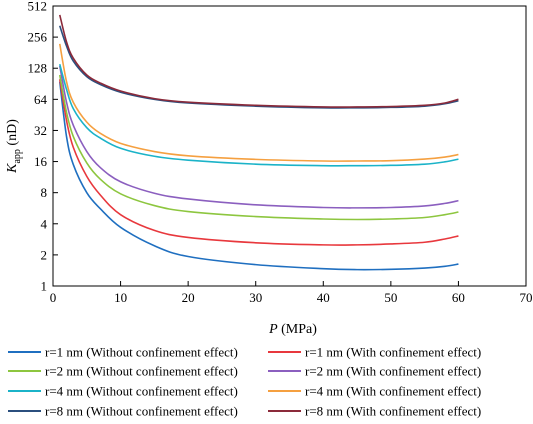  Describe the element at coordinates (188, 297) in the screenshot. I see `x-tick-label: 20` at that location.